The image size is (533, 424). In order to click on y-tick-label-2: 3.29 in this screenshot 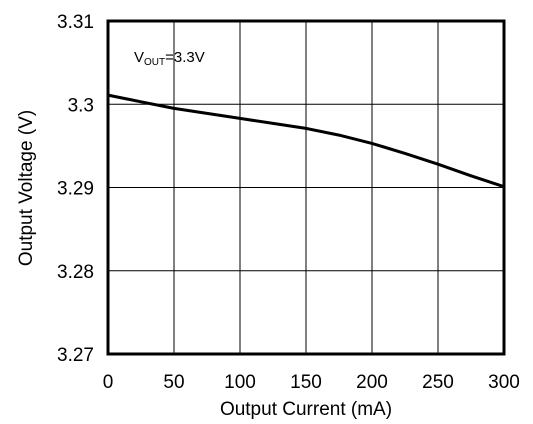, I will do `click(75, 189)`.